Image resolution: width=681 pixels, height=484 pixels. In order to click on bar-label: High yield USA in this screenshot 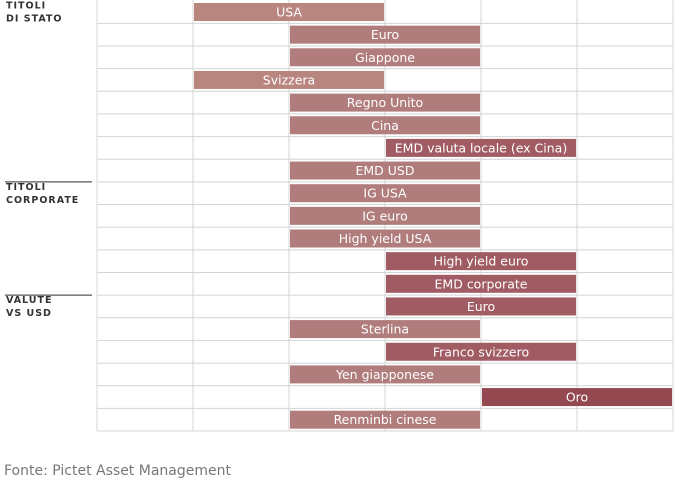, I will do `click(385, 238)`.